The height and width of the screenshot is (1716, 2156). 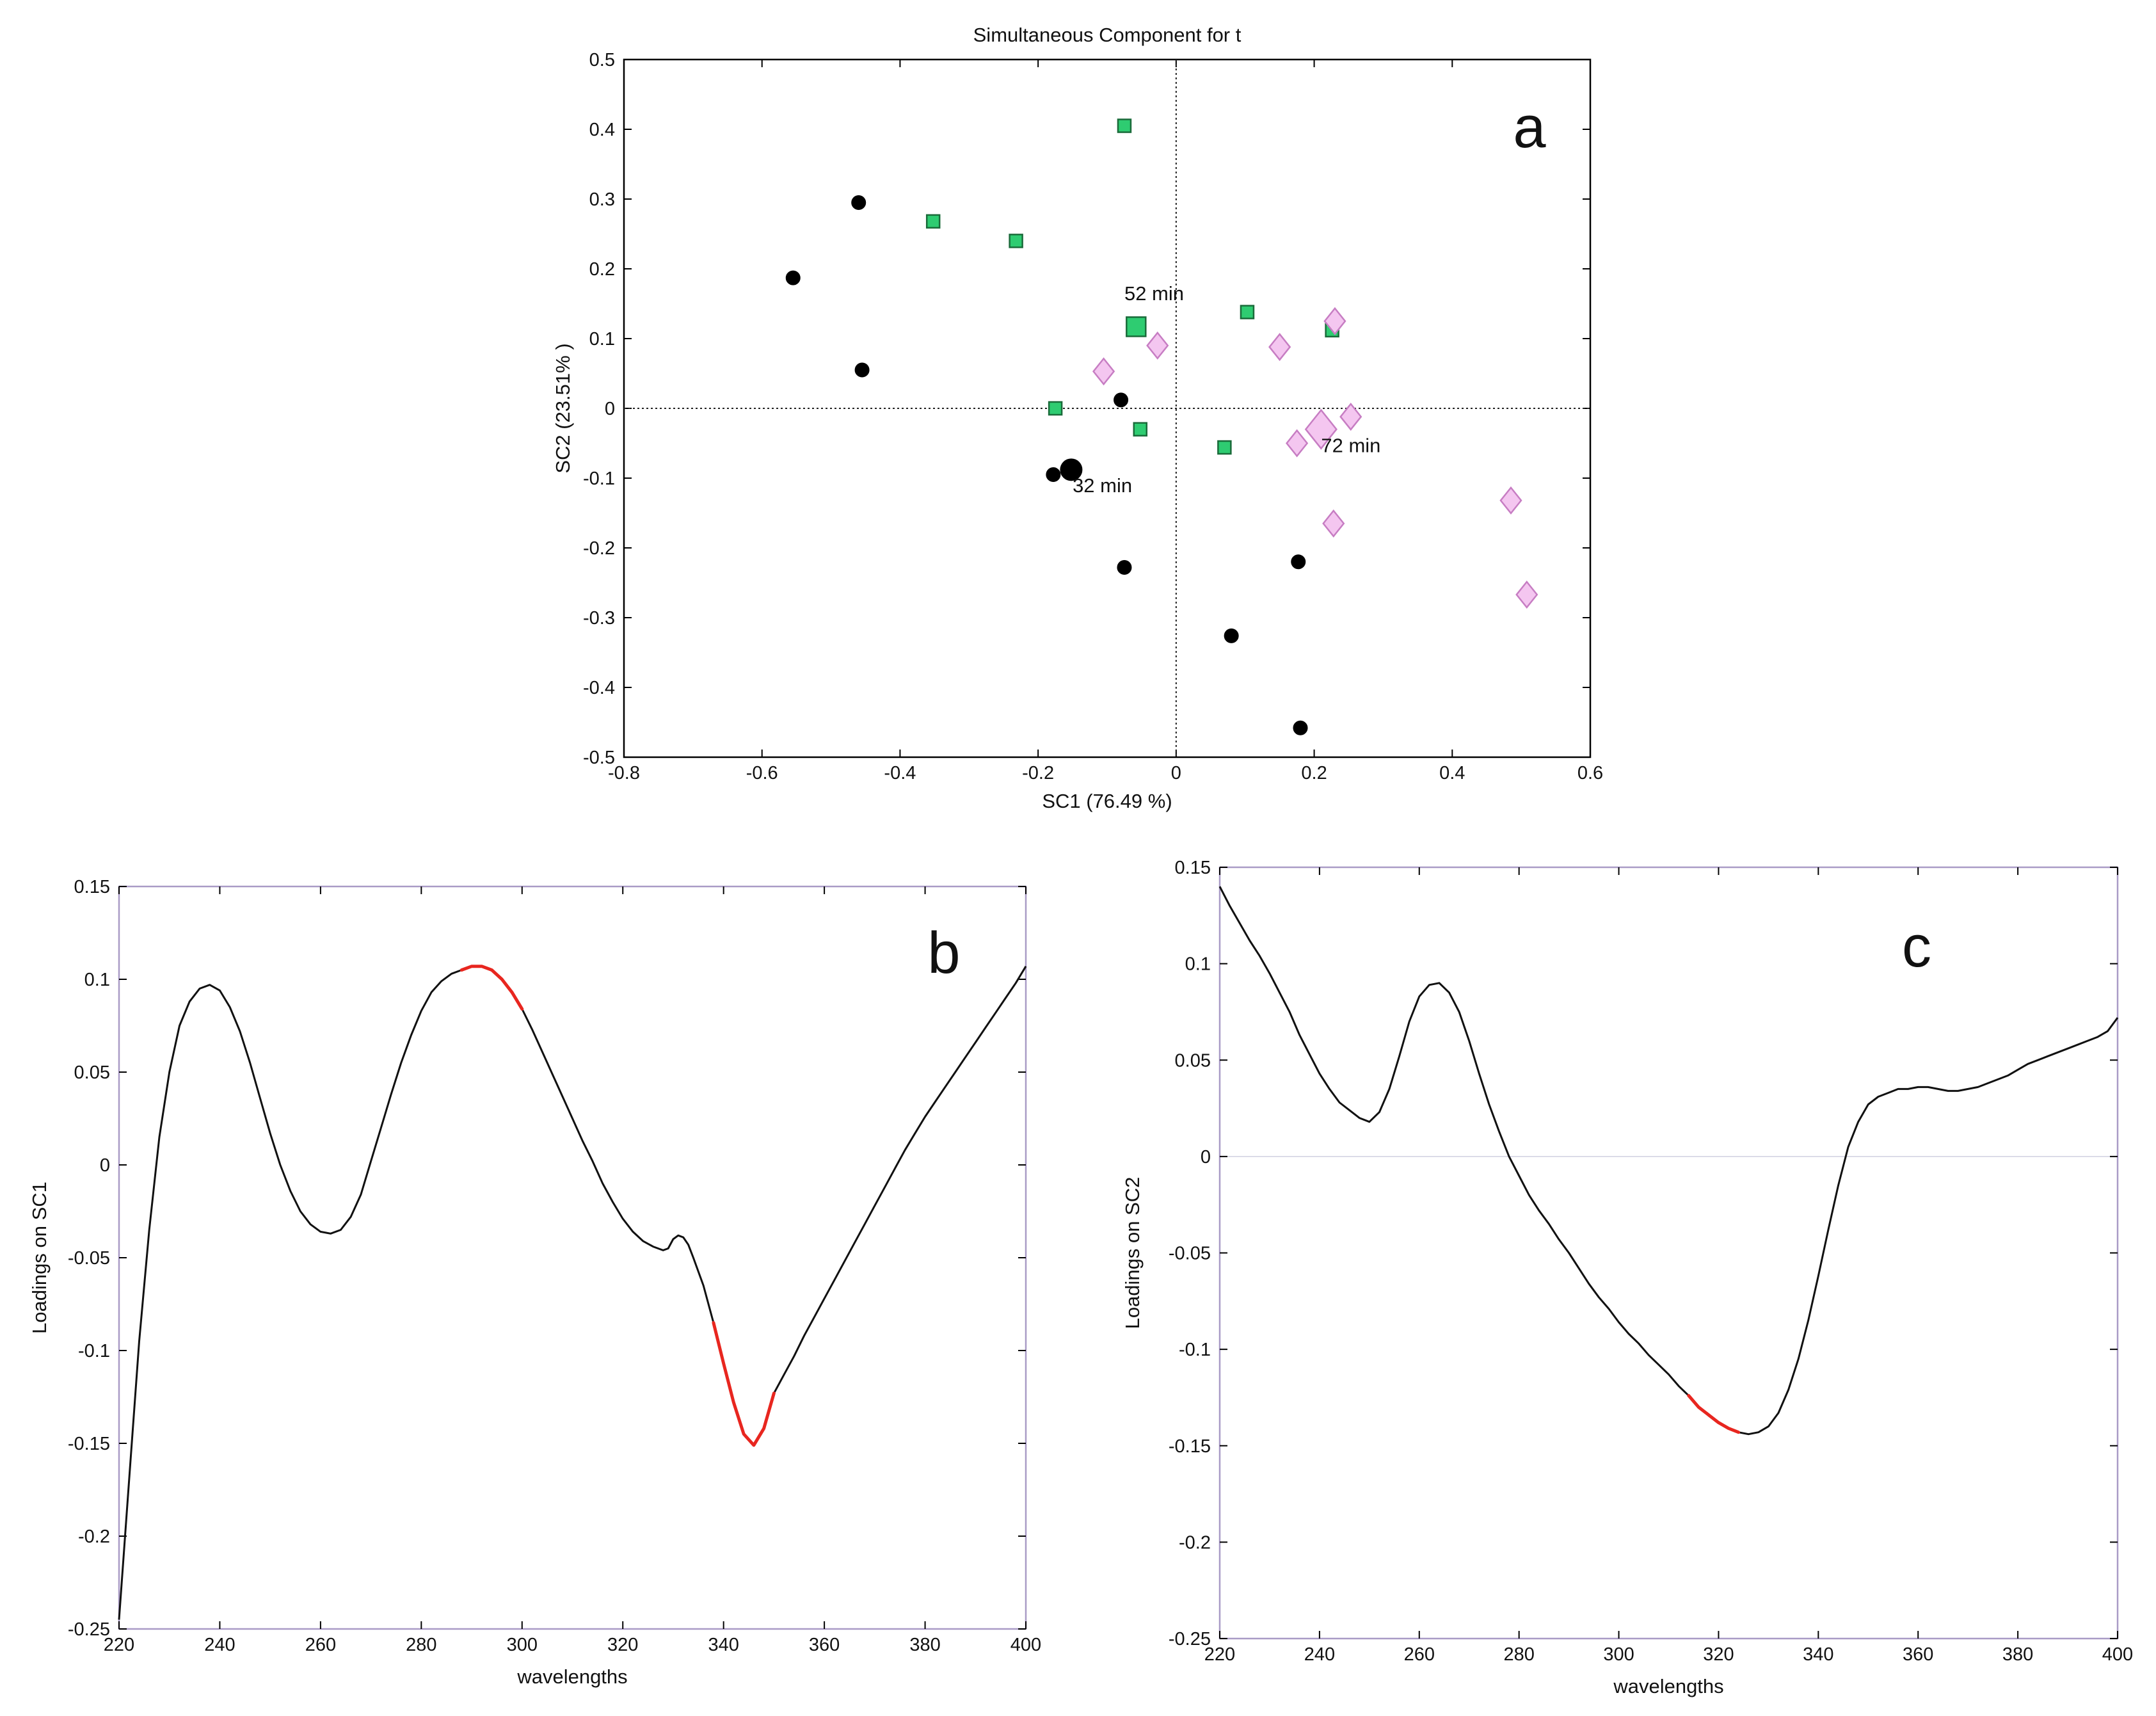 What do you see at coordinates (944, 953) in the screenshot?
I see `panel-label: b` at bounding box center [944, 953].